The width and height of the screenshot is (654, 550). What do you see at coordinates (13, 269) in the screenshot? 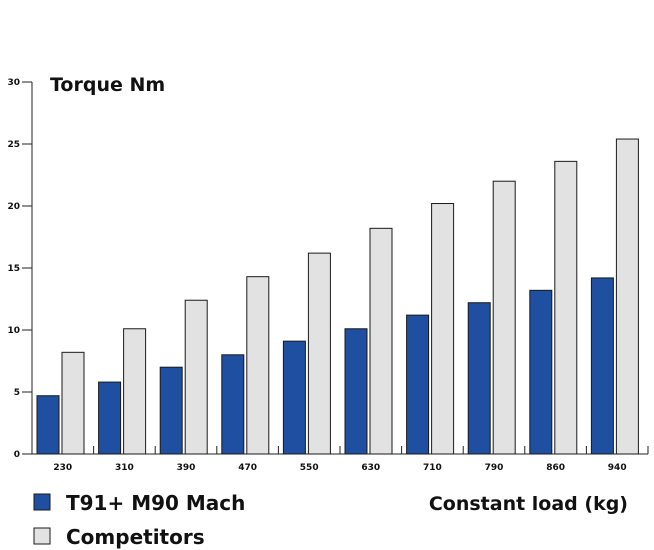
I see `y-tick-label: 15` at bounding box center [13, 269].